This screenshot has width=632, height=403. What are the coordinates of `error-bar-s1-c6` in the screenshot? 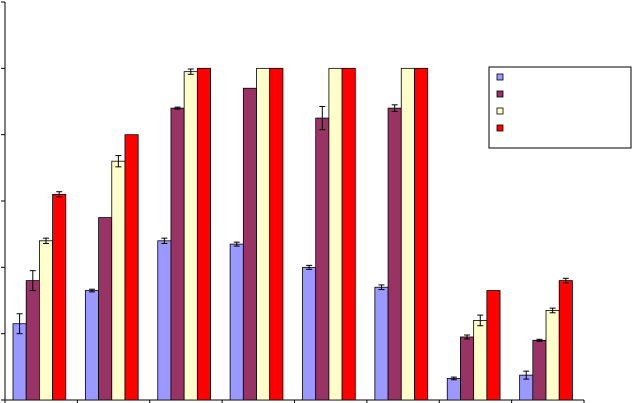 It's located at (381, 287).